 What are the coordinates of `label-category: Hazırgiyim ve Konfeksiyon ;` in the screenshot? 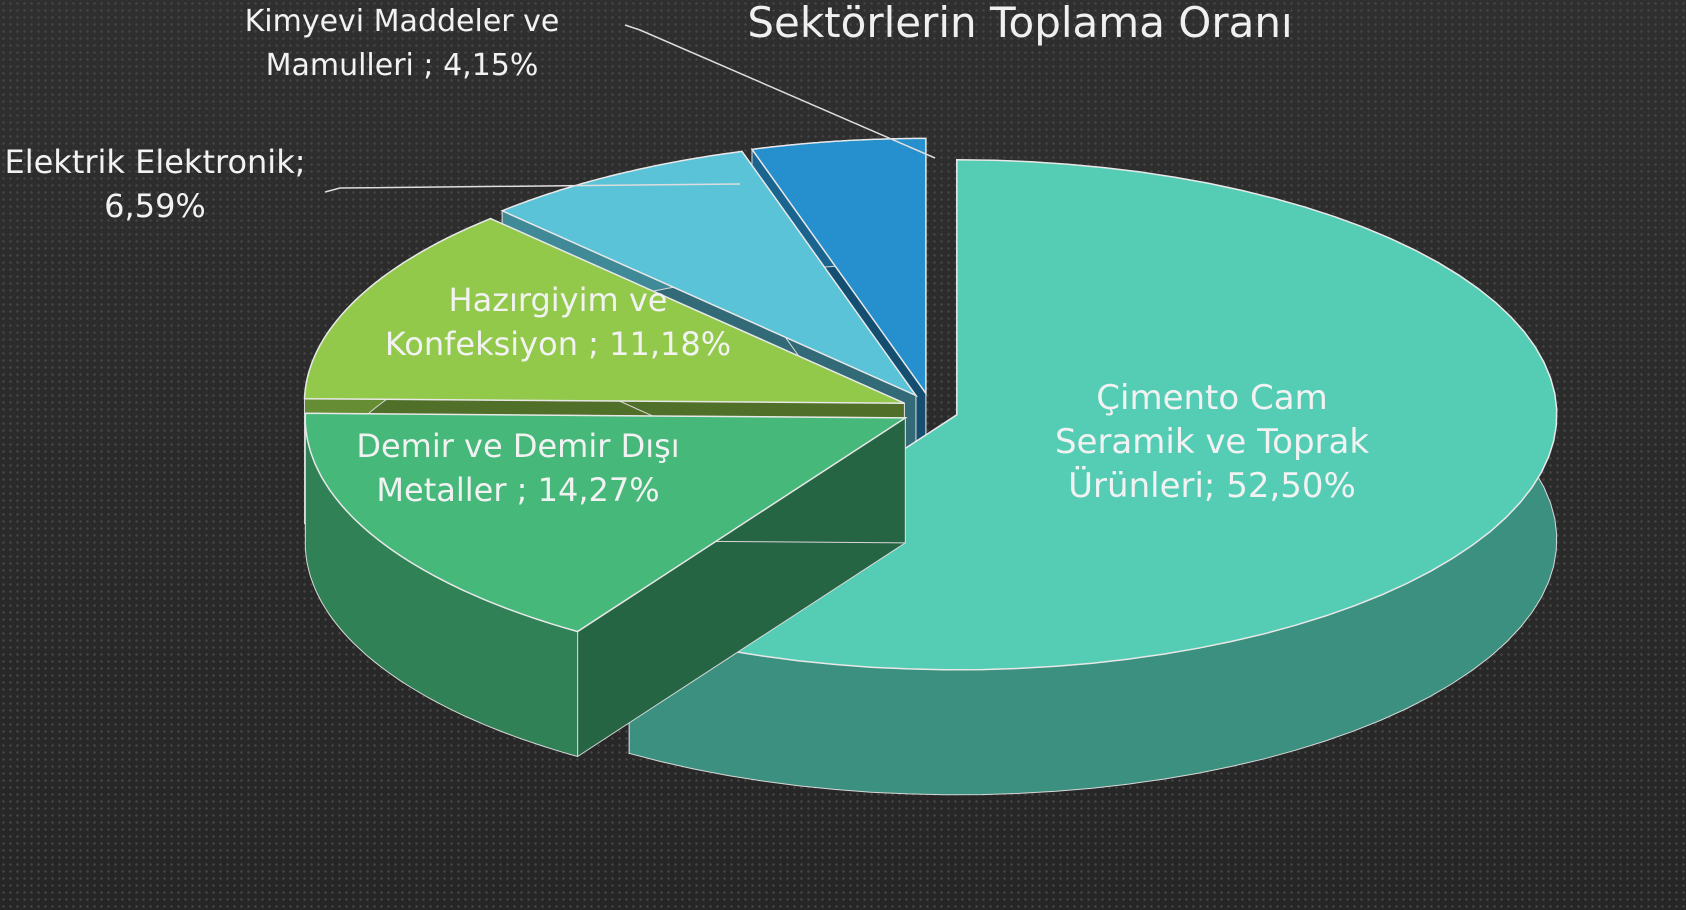 It's located at (526, 322).